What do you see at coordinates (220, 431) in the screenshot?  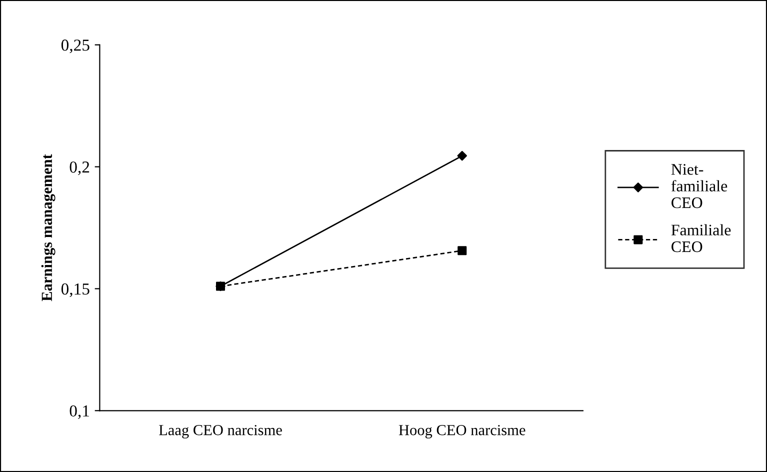 I see `x-tick-label: Laag CEO narcisme` at bounding box center [220, 431].